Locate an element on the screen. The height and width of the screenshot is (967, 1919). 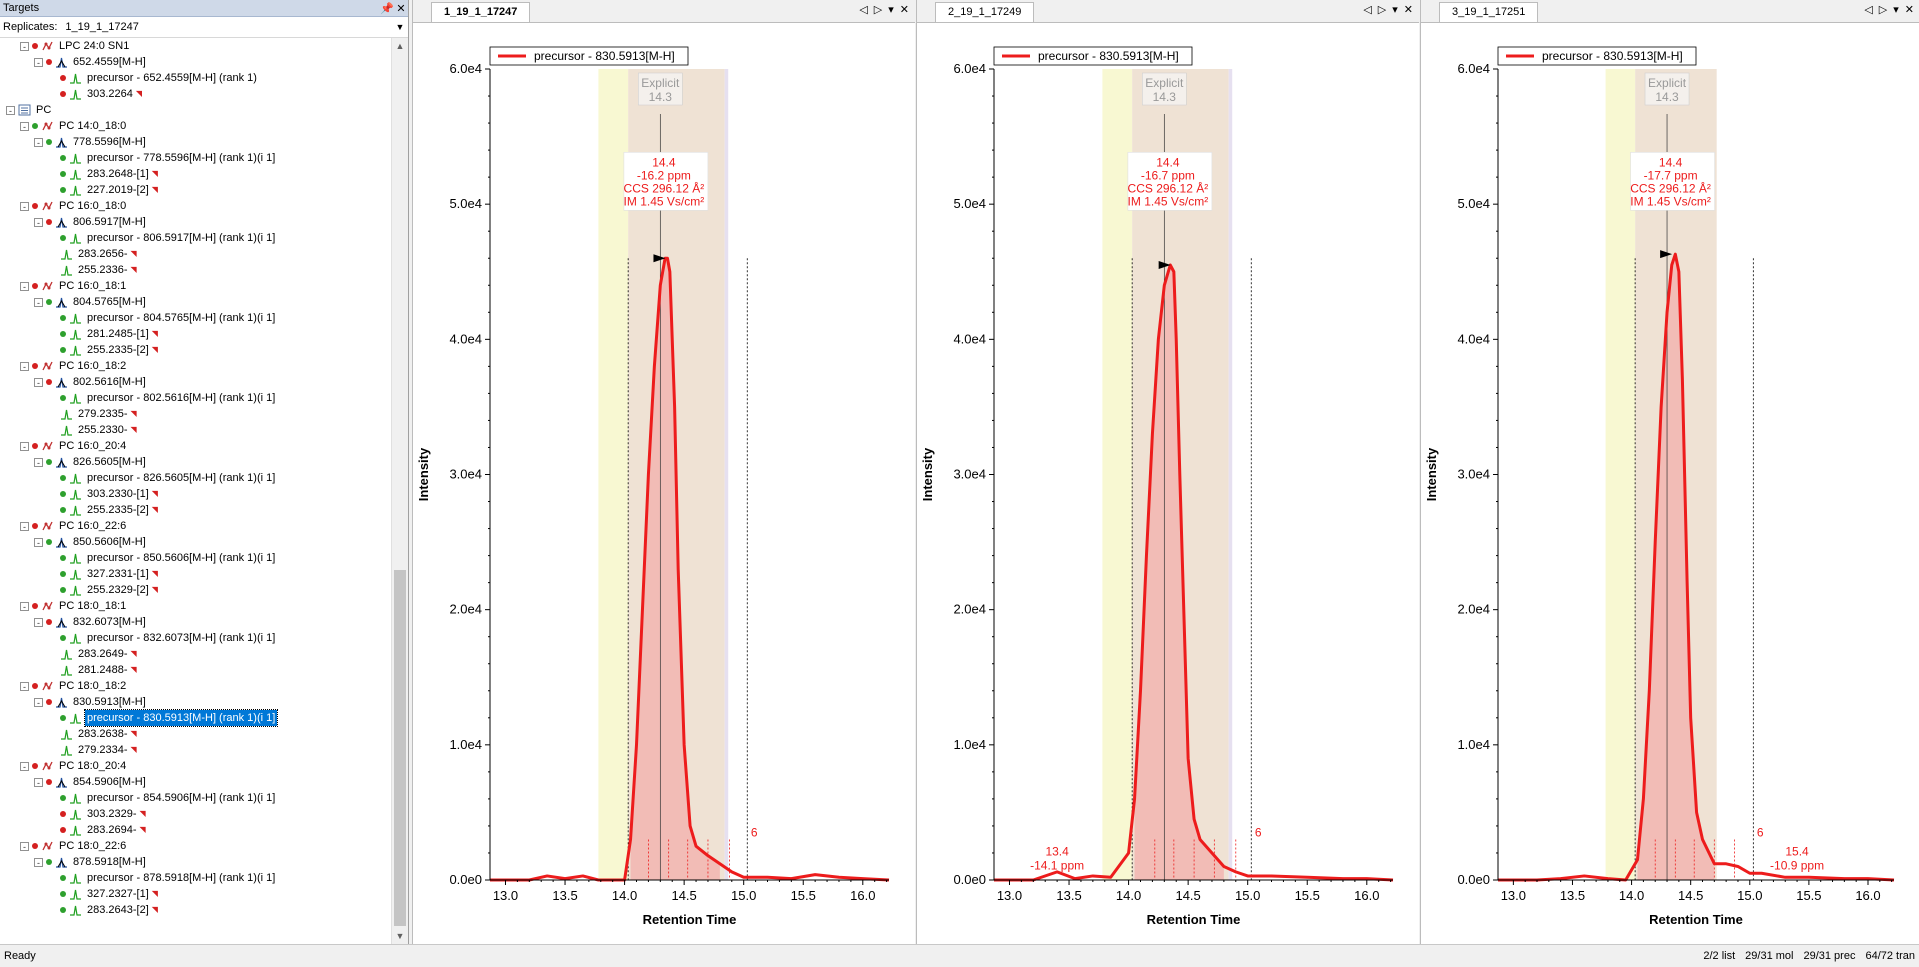
tree-item: - 652.4559[M-H] is located at coordinates (91, 62).